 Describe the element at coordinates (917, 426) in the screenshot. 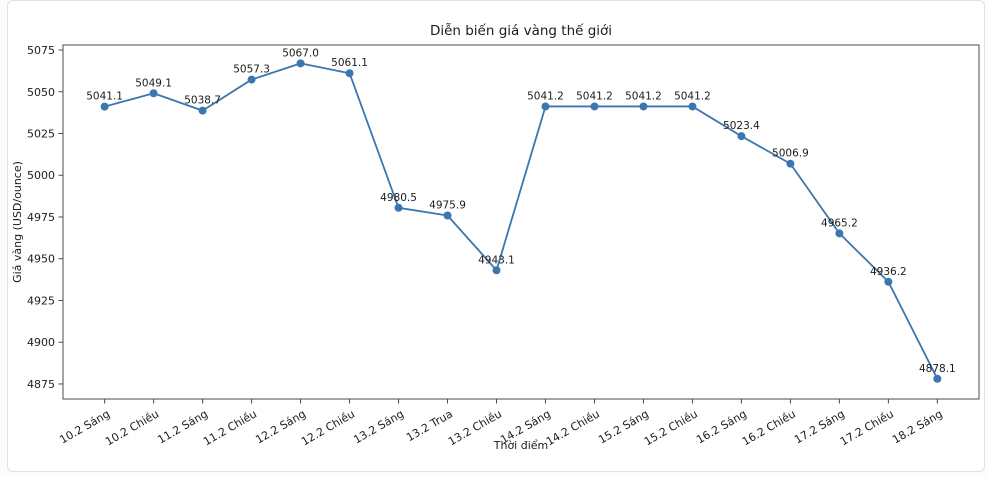

I see `x-tick-label: 18.2 Sáng` at that location.